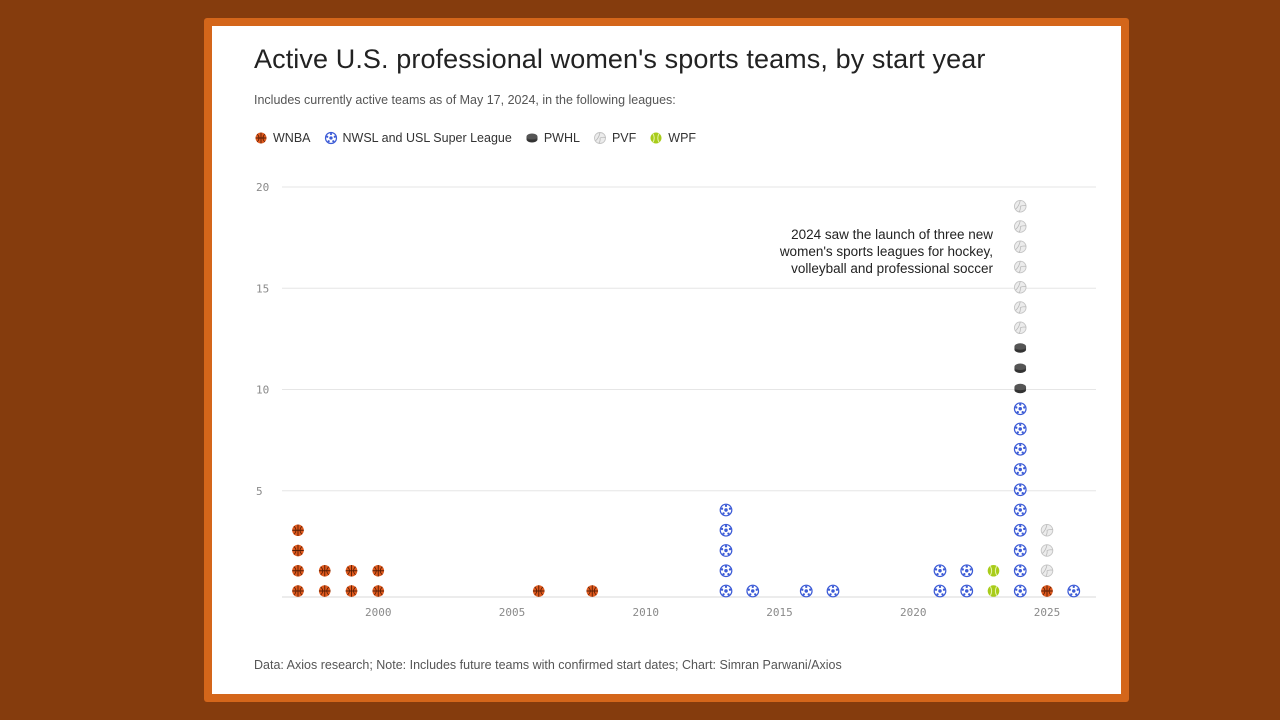 The image size is (1280, 720). What do you see at coordinates (259, 491) in the screenshot?
I see `y-tick-label: 5` at bounding box center [259, 491].